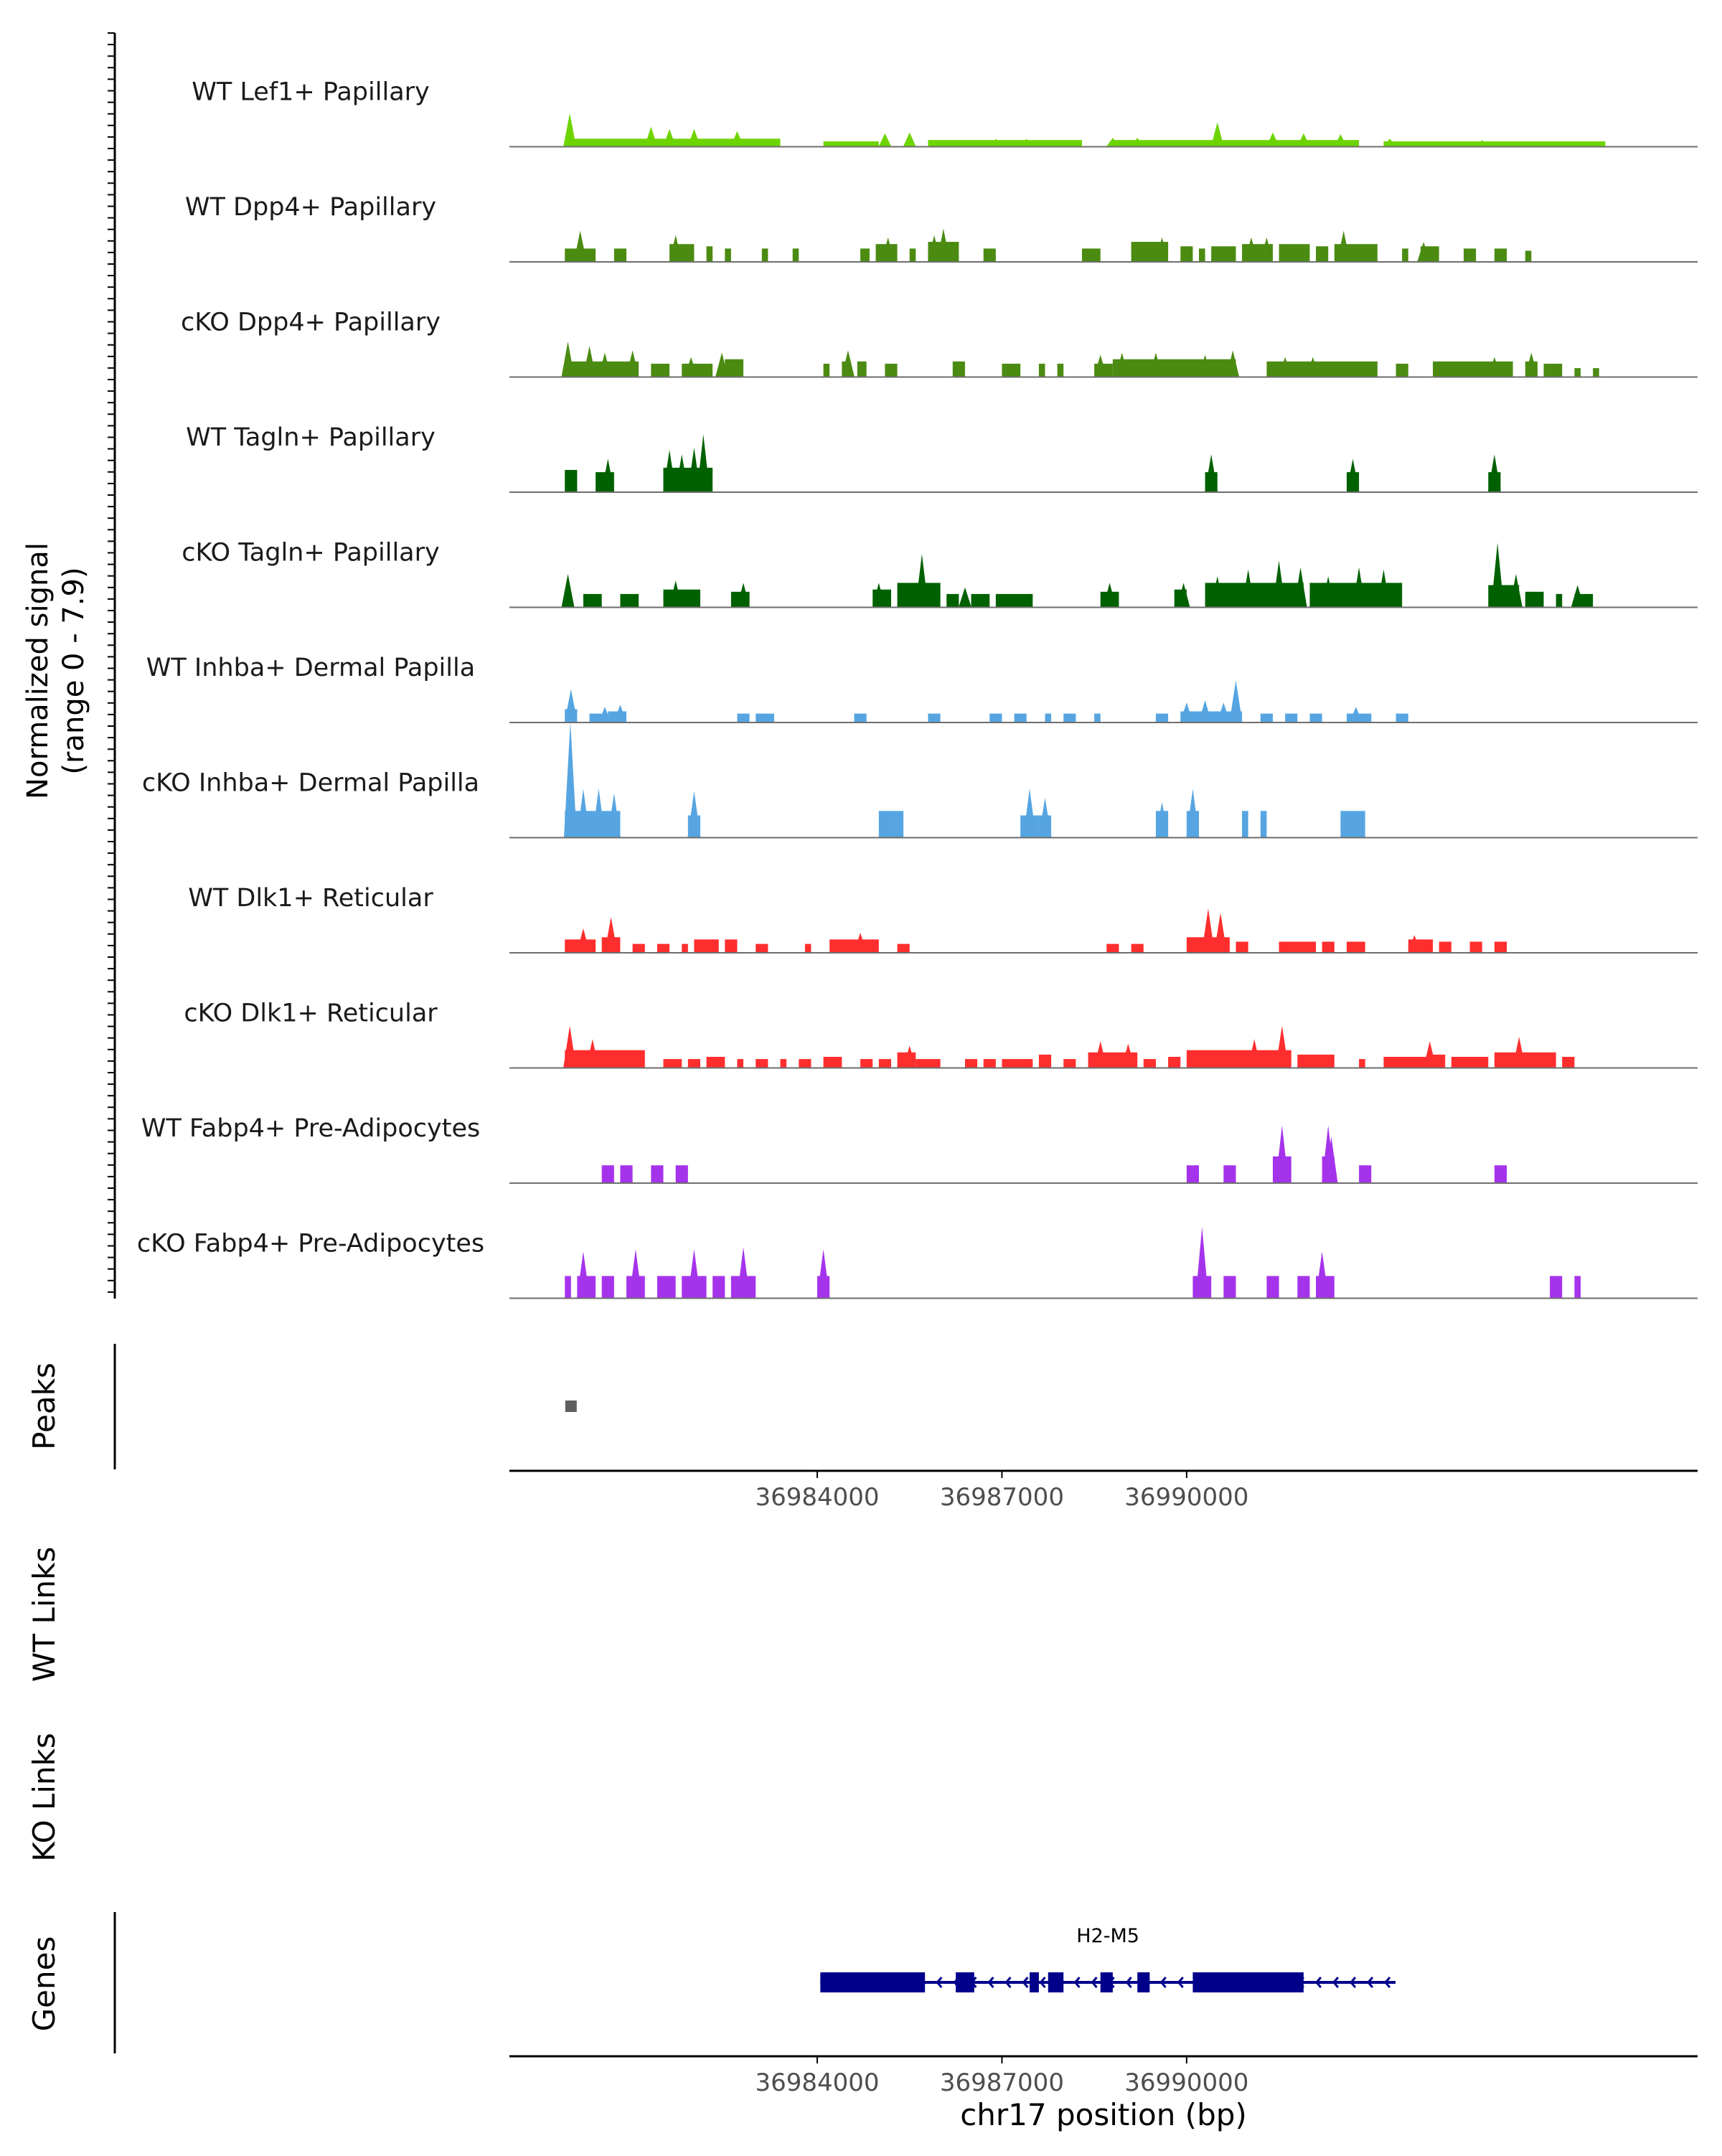 This screenshot has height=2156, width=1722. What do you see at coordinates (940, 344) in the screenshot?
I see `track-3: cKO Dpp4+ Papillary` at bounding box center [940, 344].